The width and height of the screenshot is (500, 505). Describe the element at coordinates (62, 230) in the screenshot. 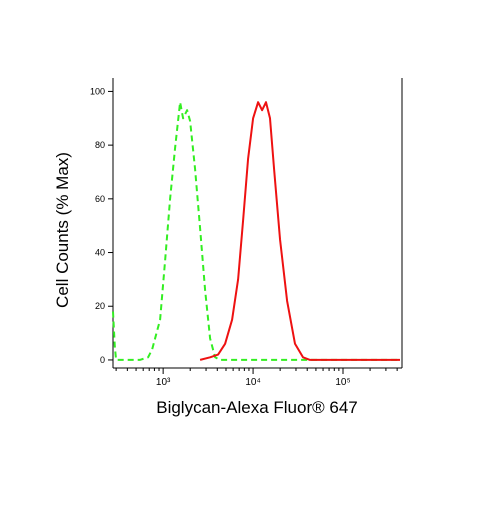

I see `y-axis-label: Cell Counts (% Max)` at that location.